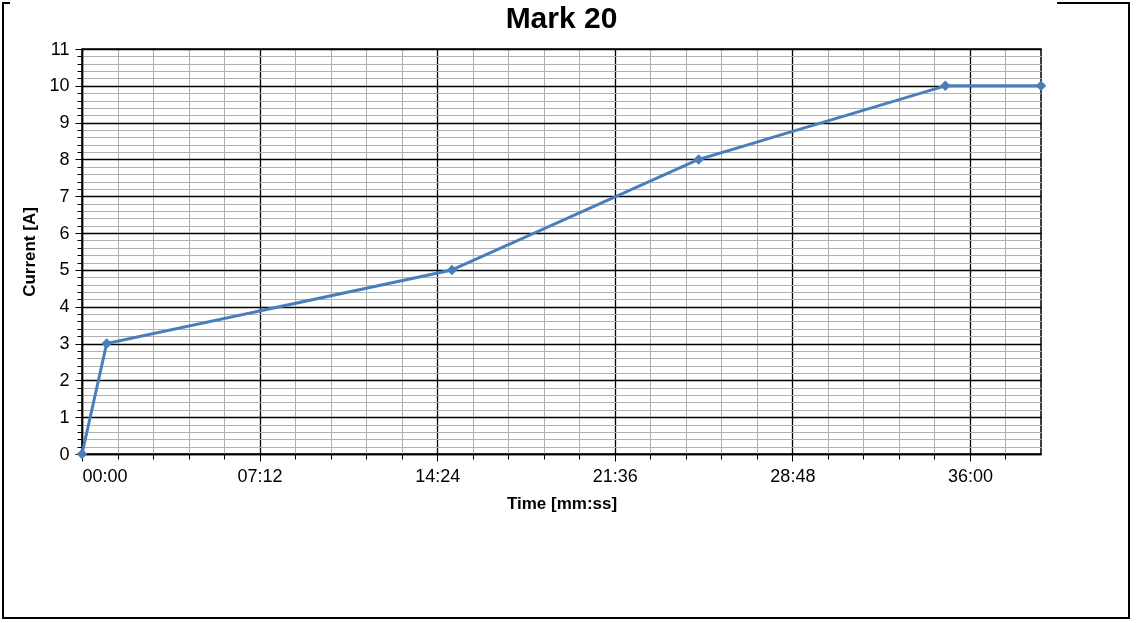 Image resolution: width=1136 pixels, height=623 pixels. Describe the element at coordinates (562, 503) in the screenshot. I see `x-axis-title: Time [mm:ss]` at that location.